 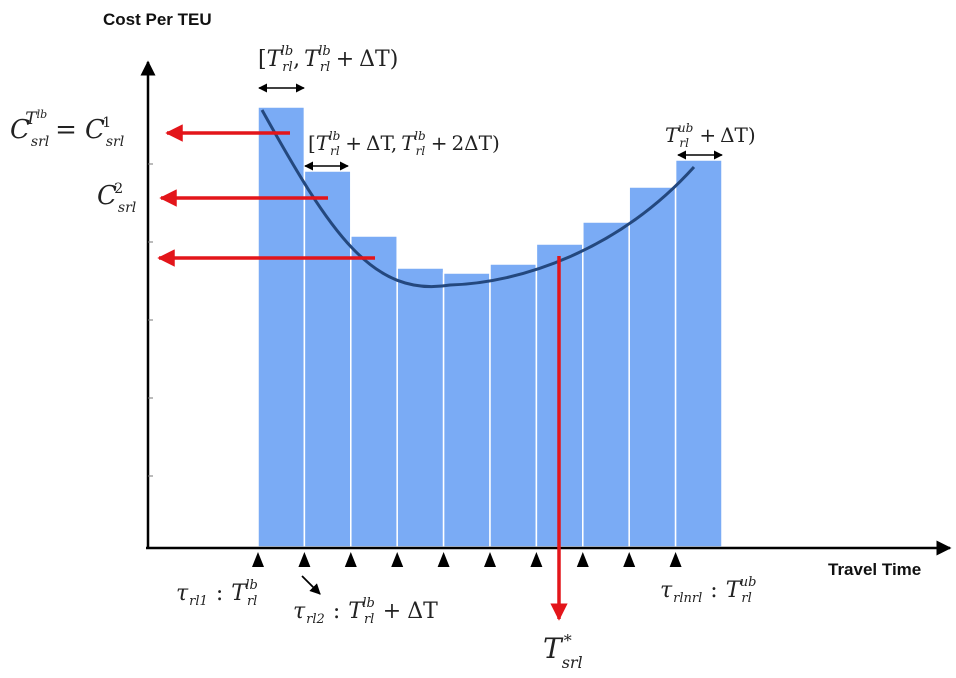 I want to click on interval-label-second: [Trllb + ΔT, Trllb +2ΔT), so click(x=404, y=143).